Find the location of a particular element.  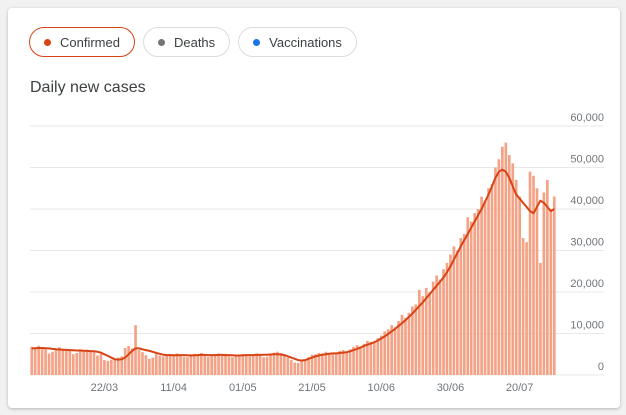

tab: Confirmed is located at coordinates (82, 42).